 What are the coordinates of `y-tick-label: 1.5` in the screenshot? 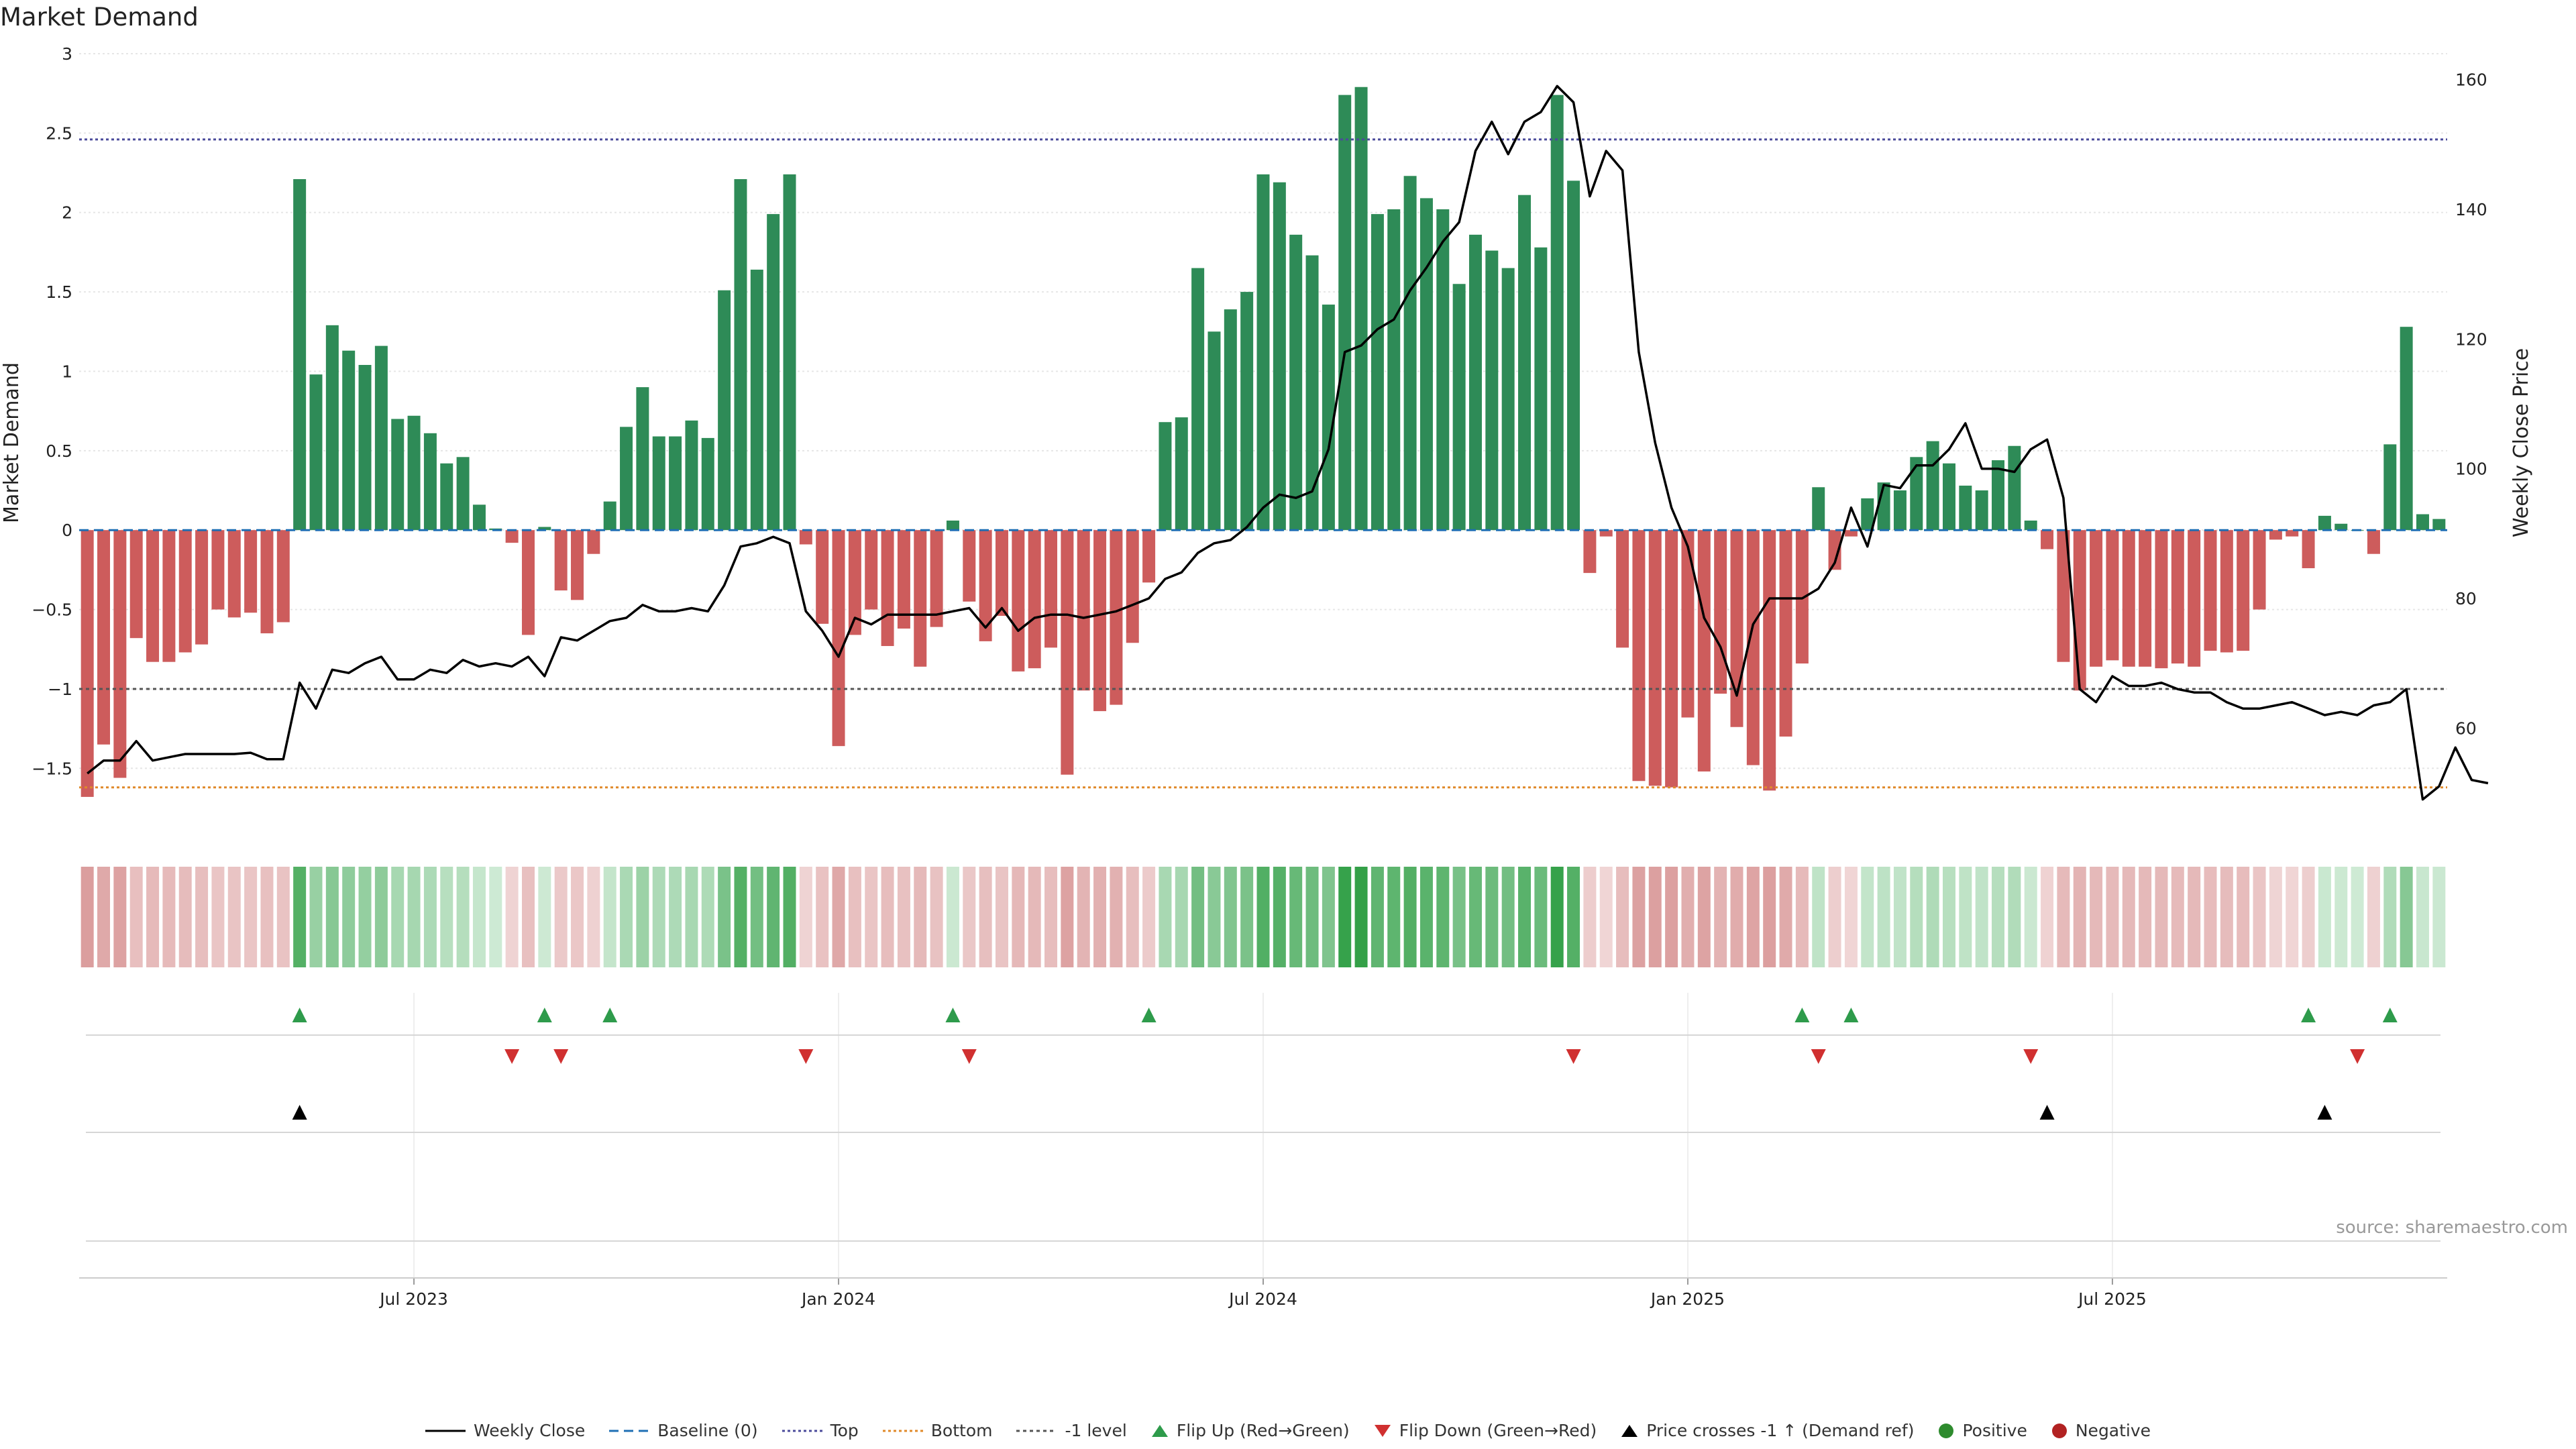 It's located at (59, 292).